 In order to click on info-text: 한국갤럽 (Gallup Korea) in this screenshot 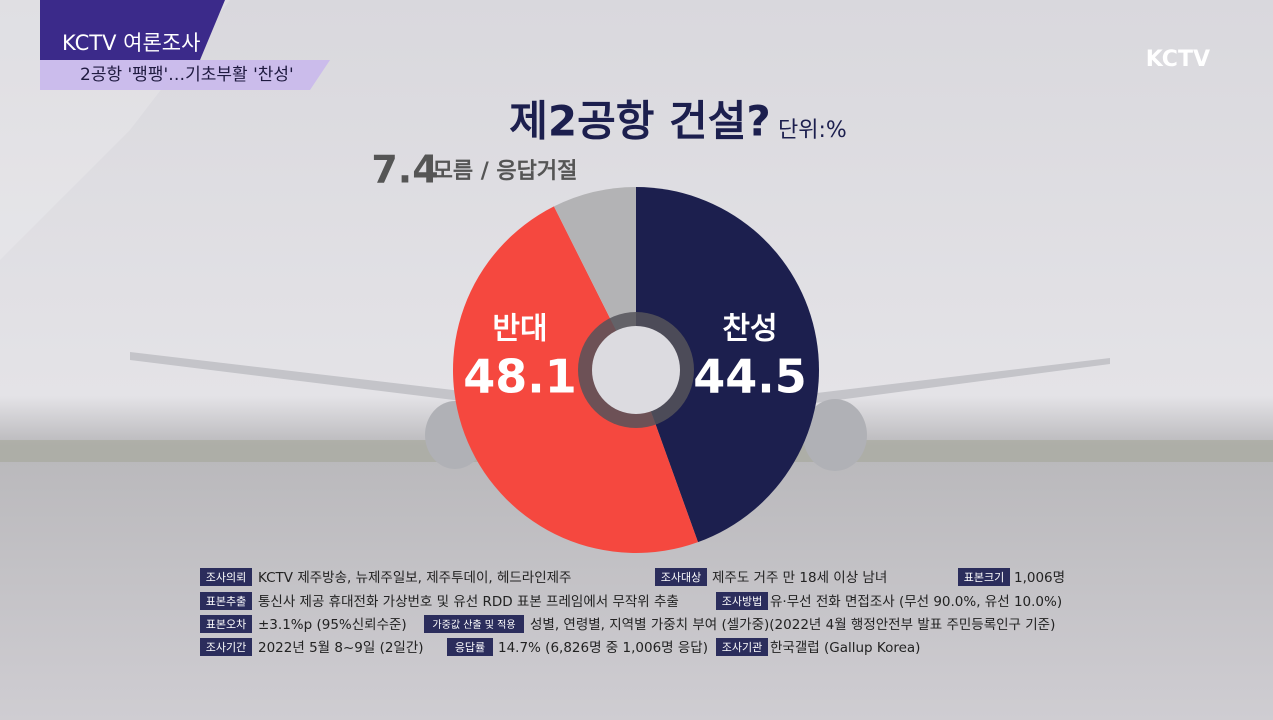, I will do `click(845, 648)`.